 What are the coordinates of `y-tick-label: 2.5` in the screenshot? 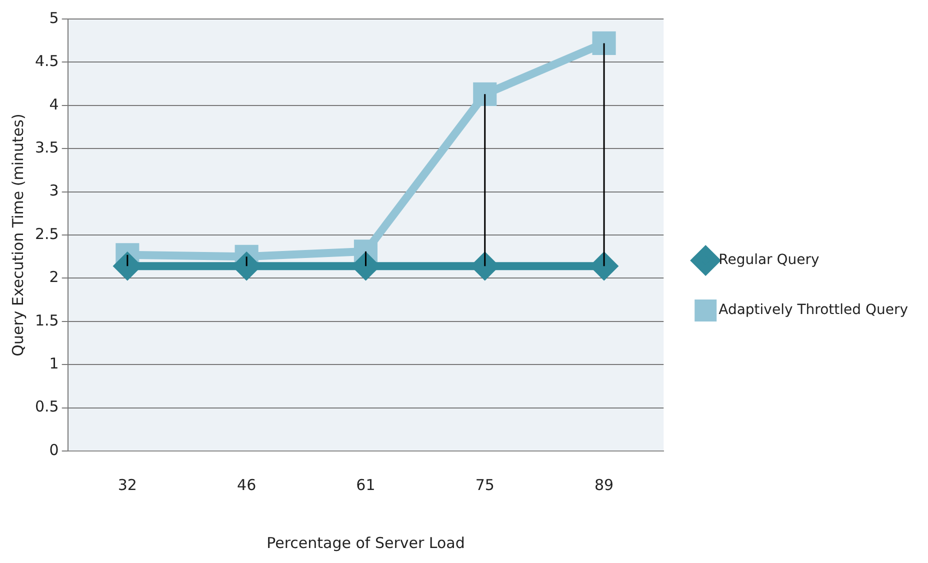 It's located at (46, 233).